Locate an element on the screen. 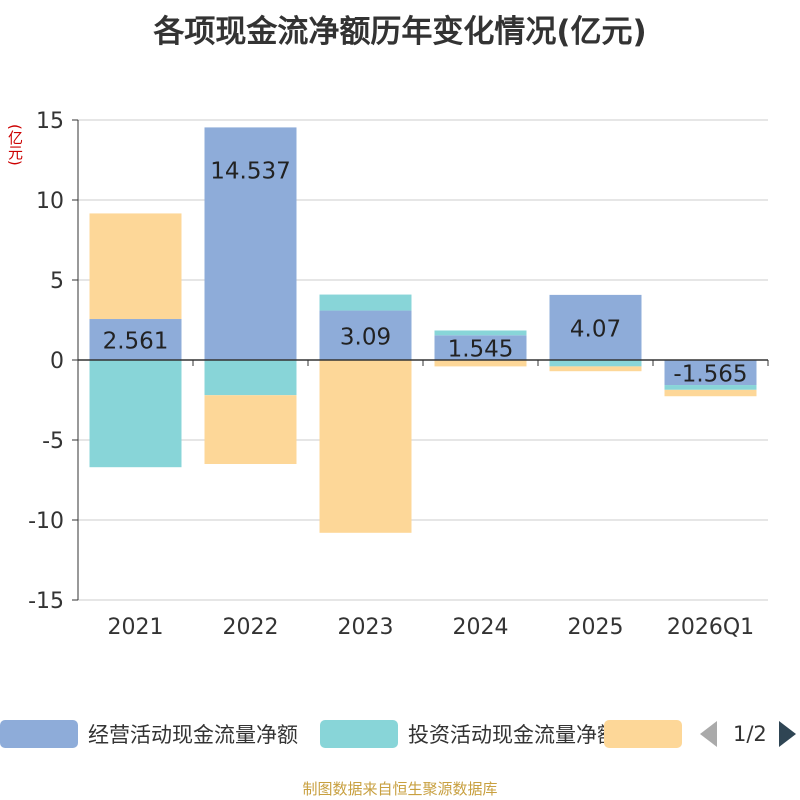  bar-series0-2021 is located at coordinates (135, 339).